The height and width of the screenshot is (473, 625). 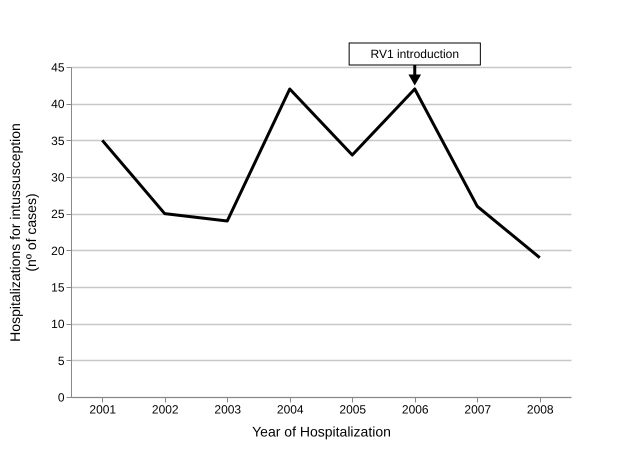 What do you see at coordinates (58, 214) in the screenshot?
I see `y-tick-label: 25` at bounding box center [58, 214].